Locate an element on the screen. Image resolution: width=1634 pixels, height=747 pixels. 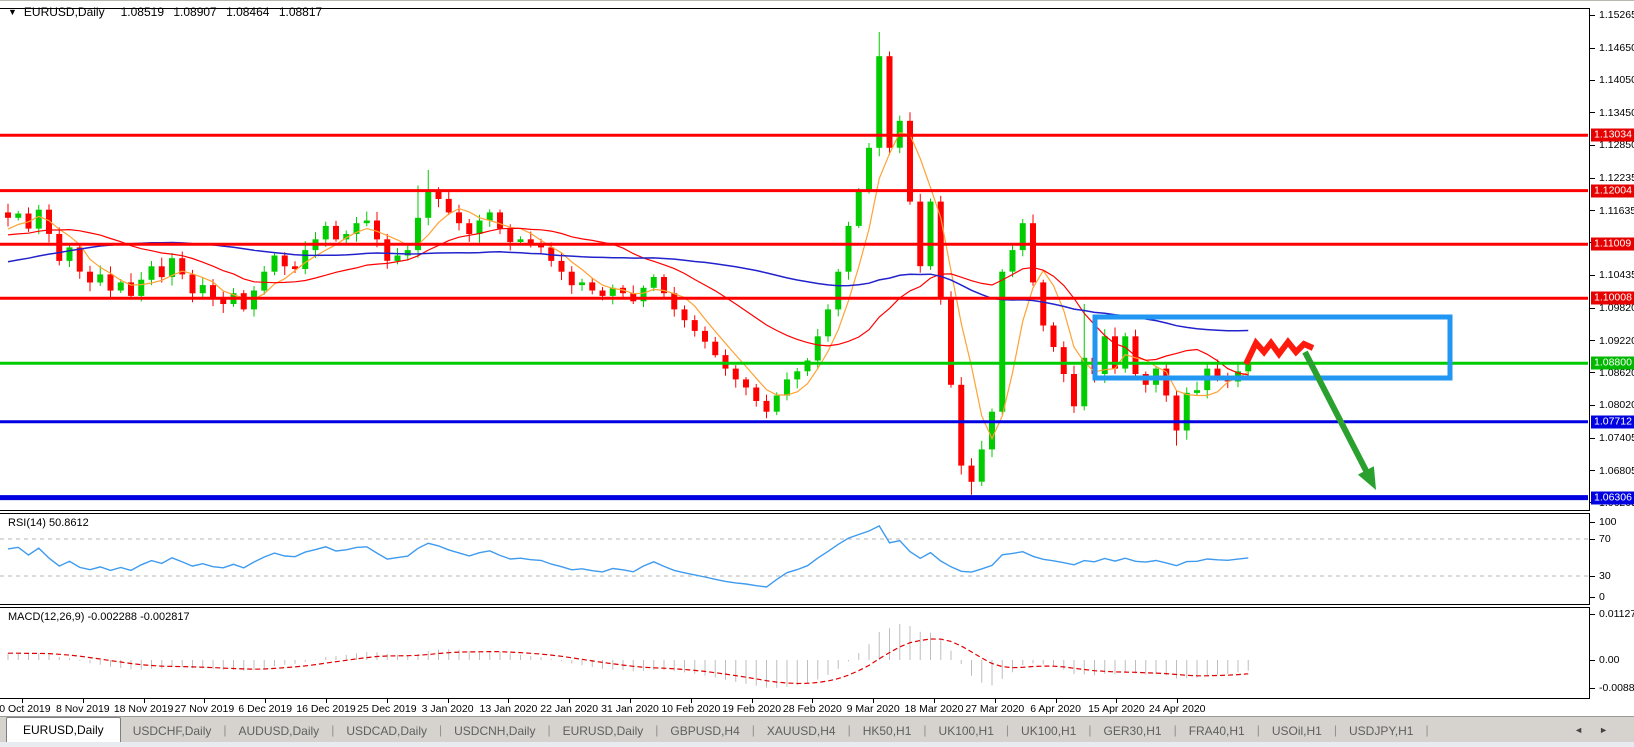
rsi-indicator-pane: RSI(14) 50.8612 is located at coordinates (795, 559).